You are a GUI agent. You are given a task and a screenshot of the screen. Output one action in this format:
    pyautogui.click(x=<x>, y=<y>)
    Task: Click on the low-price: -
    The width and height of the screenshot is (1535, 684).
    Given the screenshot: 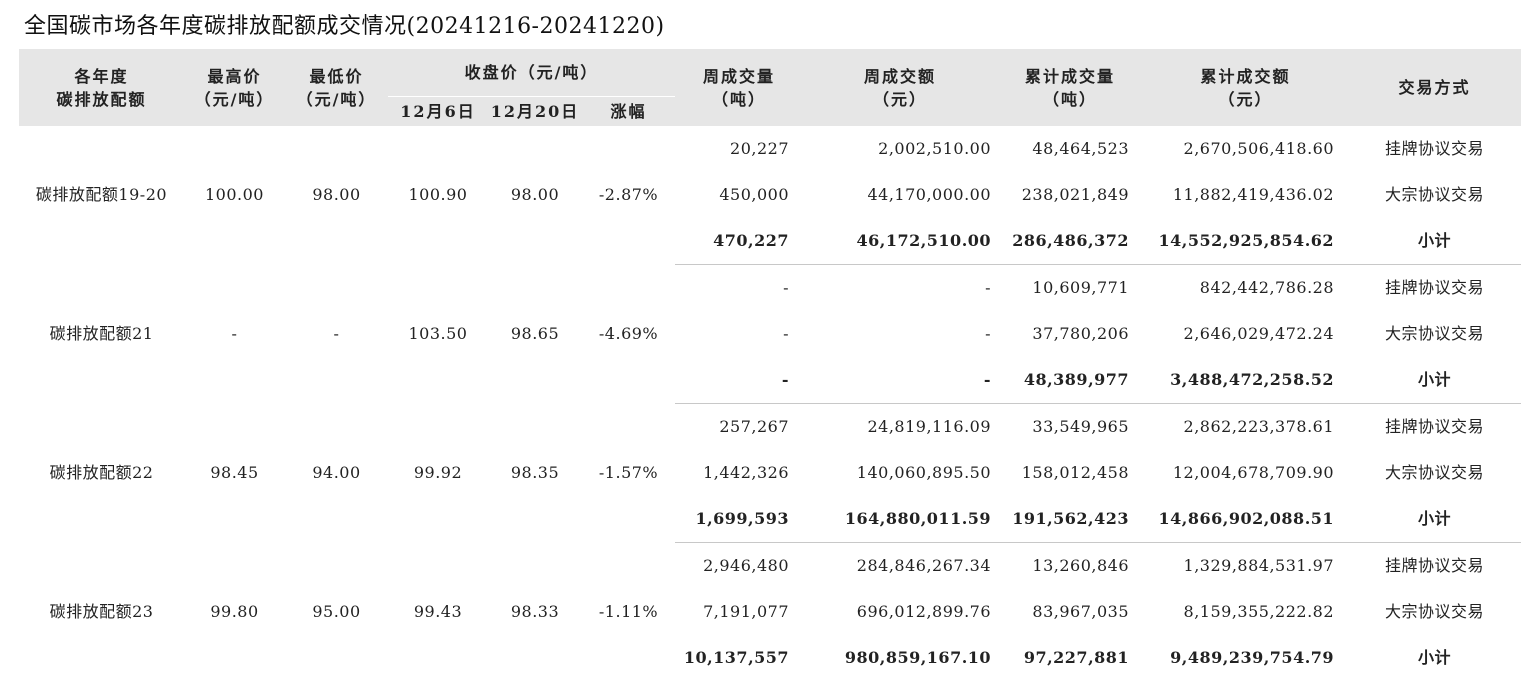 What is the action you would take?
    pyautogui.click(x=336, y=333)
    